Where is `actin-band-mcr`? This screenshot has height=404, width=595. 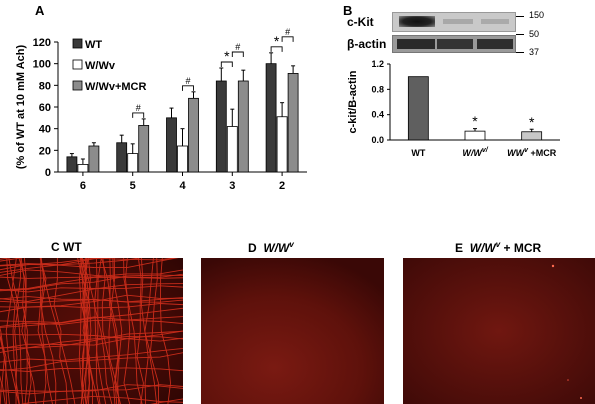
actin-band-mcr is located at coordinates (495, 44).